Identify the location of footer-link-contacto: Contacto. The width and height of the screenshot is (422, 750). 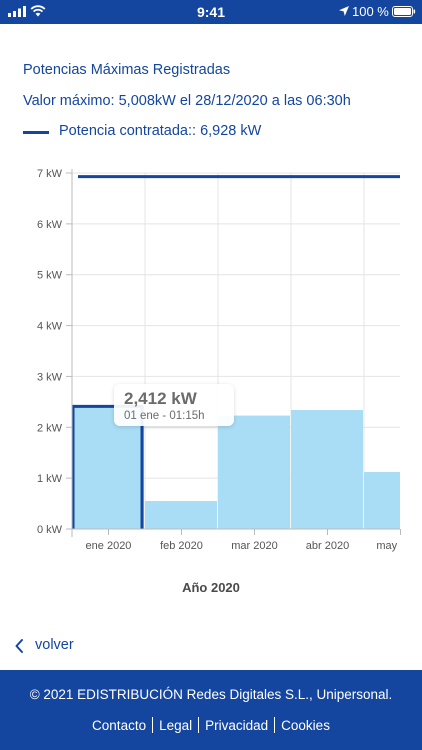
(119, 725).